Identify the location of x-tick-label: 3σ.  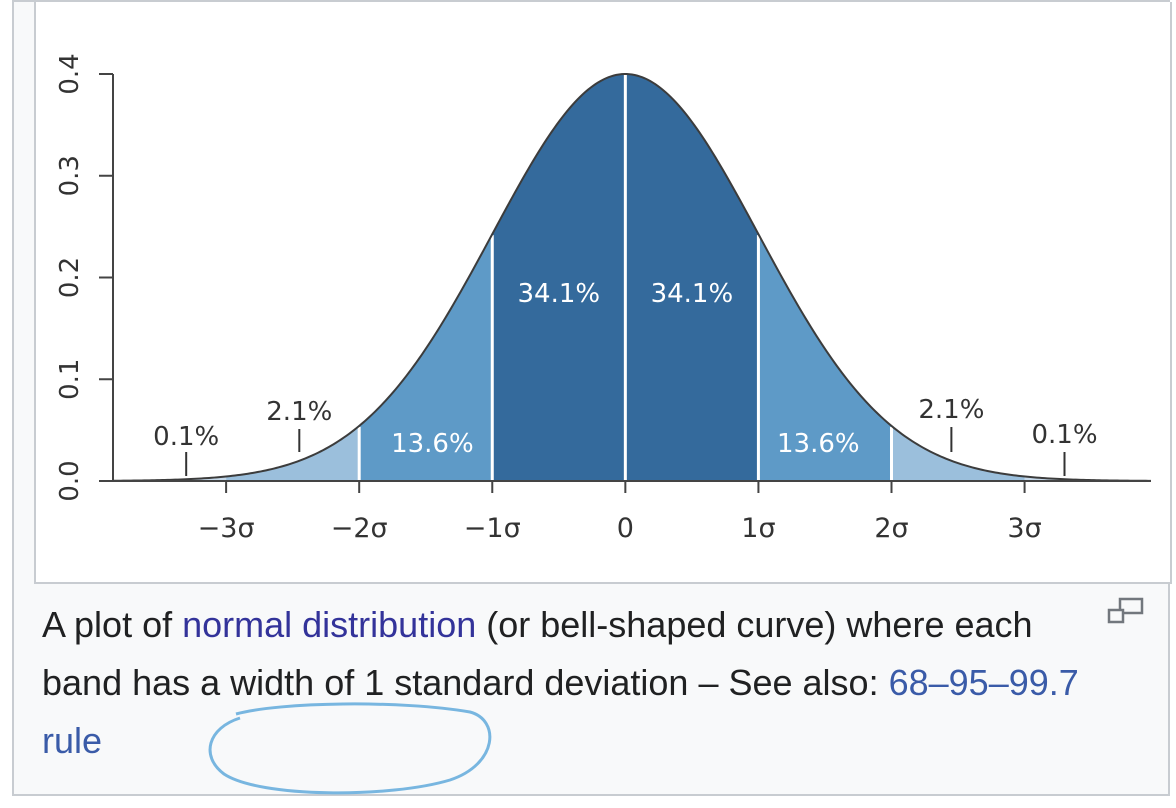
(1024, 528).